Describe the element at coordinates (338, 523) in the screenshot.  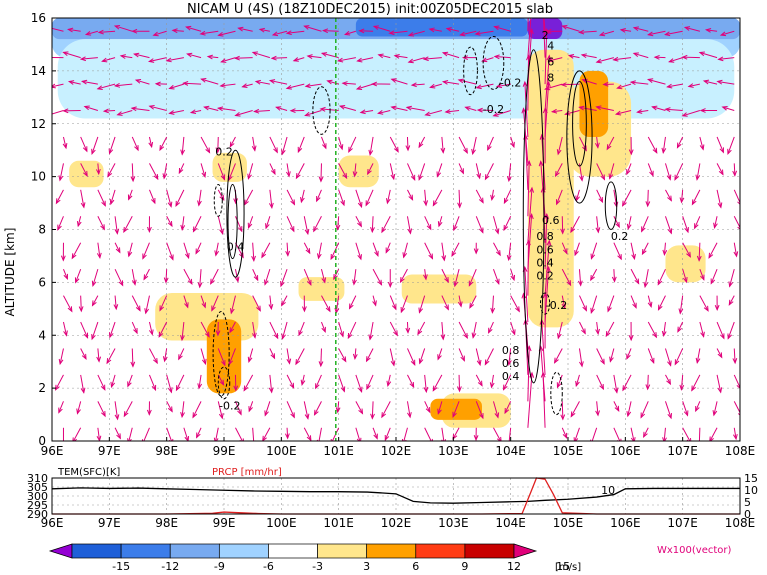
I see `sfc-x-tick-label: 101E` at that location.